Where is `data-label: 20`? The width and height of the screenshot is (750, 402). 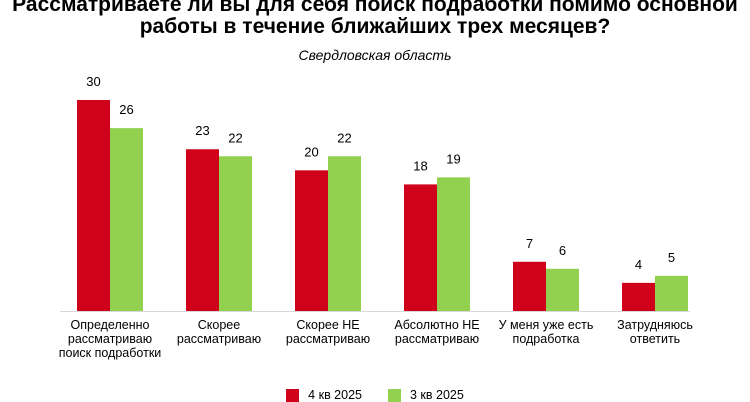
data-label: 20 is located at coordinates (311, 151).